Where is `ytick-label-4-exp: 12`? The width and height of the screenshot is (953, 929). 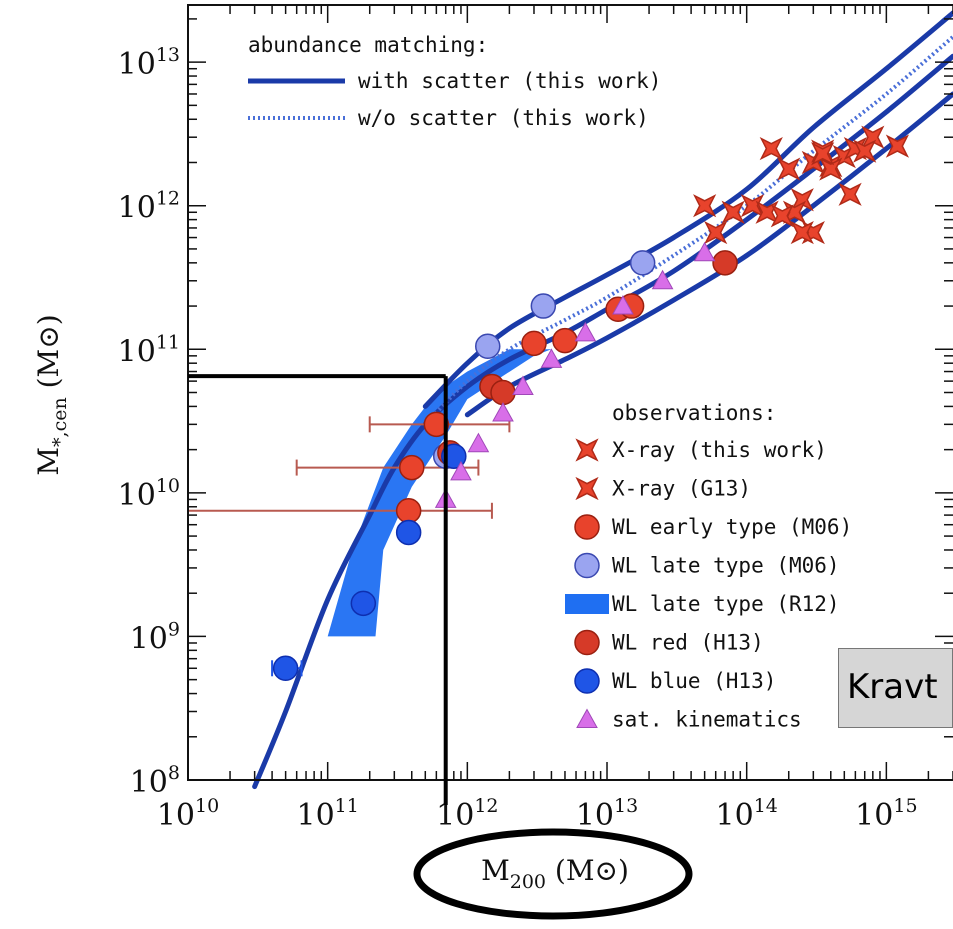
ytick-label-4-exp: 12 is located at coordinates (168, 199).